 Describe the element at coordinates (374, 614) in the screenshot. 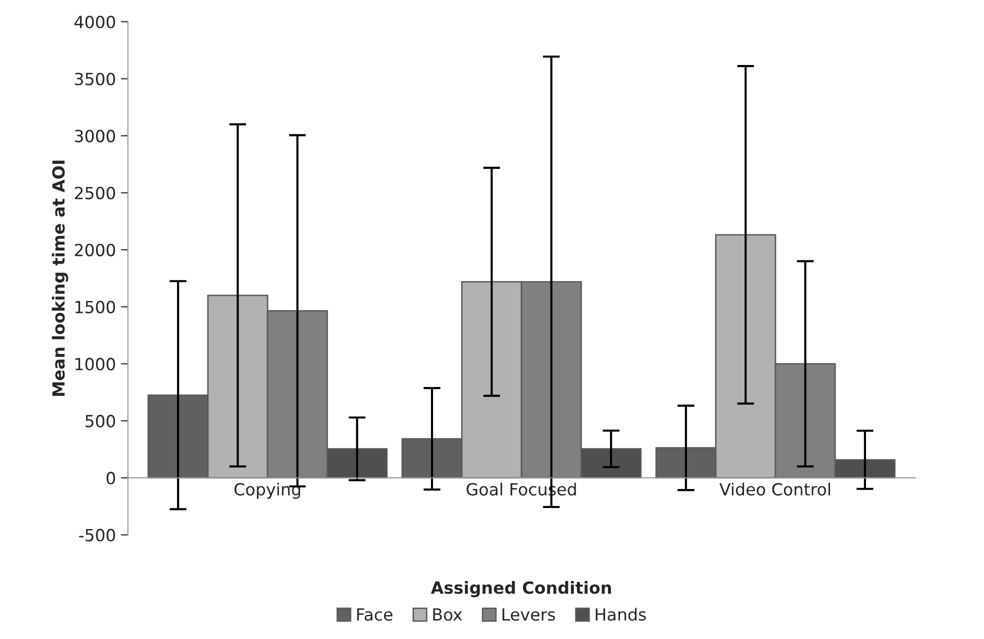

I see `legend-label: Face` at that location.